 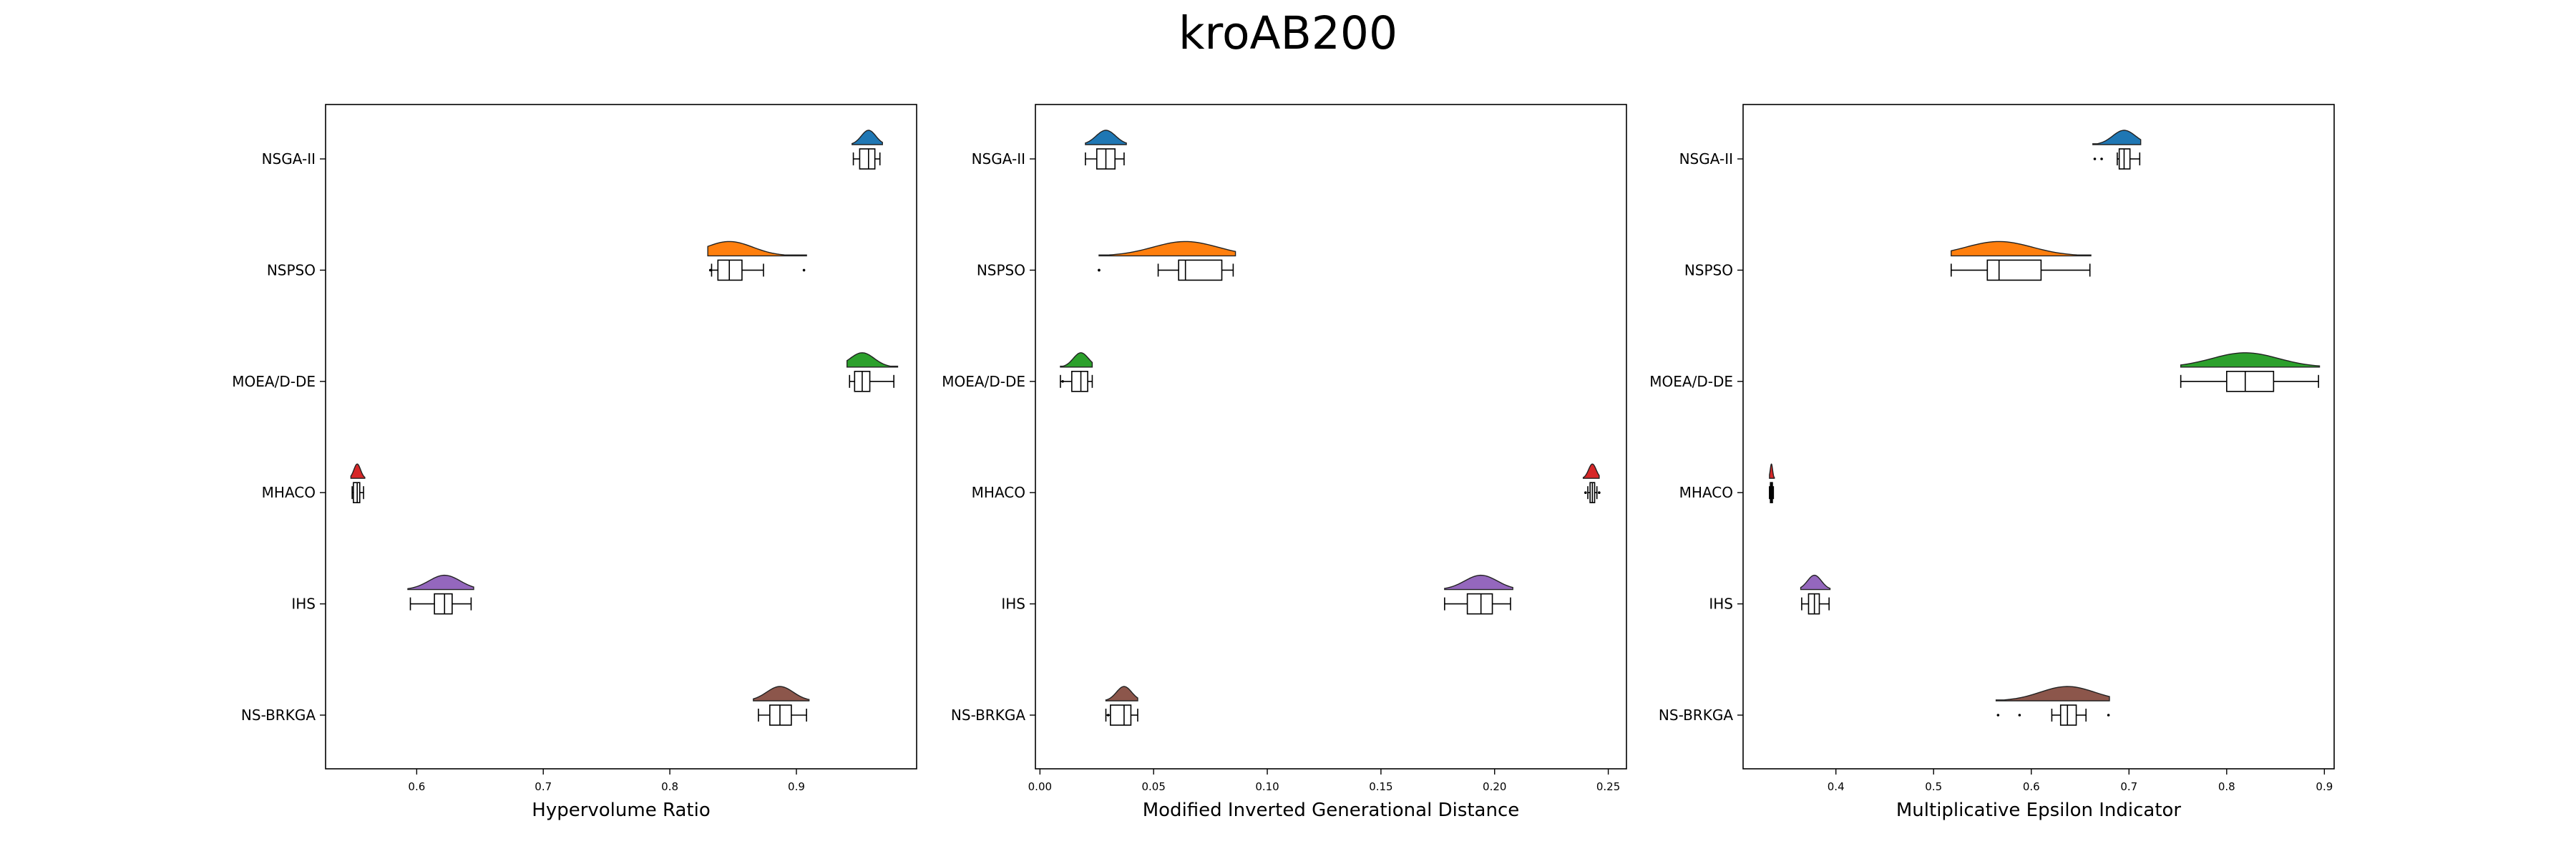 I want to click on figure-title: kroAB200, so click(x=1288, y=33).